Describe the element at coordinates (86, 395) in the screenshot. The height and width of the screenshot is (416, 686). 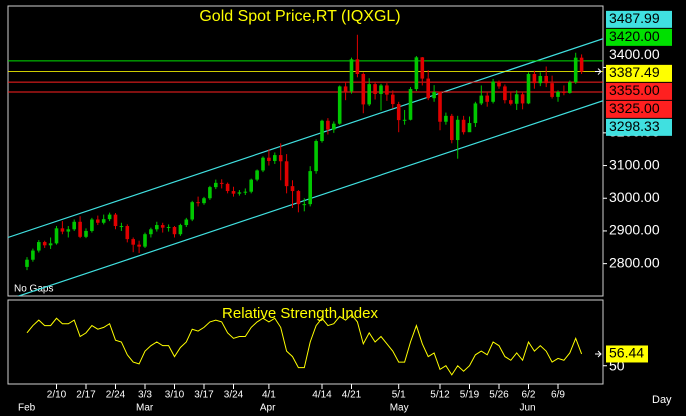
I see `x-tick-label: 2/17` at that location.